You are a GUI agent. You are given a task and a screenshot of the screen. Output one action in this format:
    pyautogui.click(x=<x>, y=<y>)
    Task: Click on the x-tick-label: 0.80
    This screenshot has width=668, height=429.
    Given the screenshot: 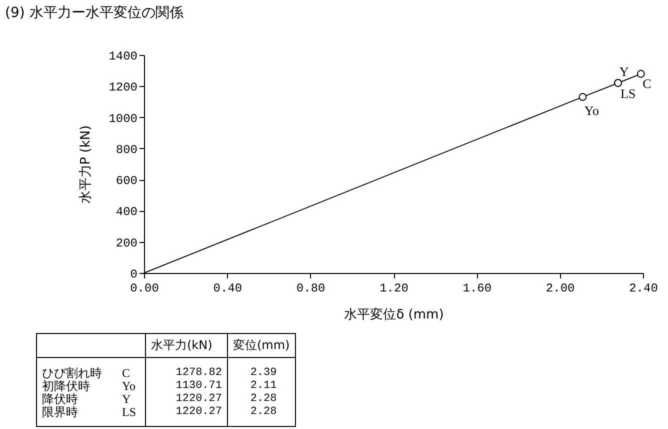 What is the action you would take?
    pyautogui.click(x=311, y=289)
    